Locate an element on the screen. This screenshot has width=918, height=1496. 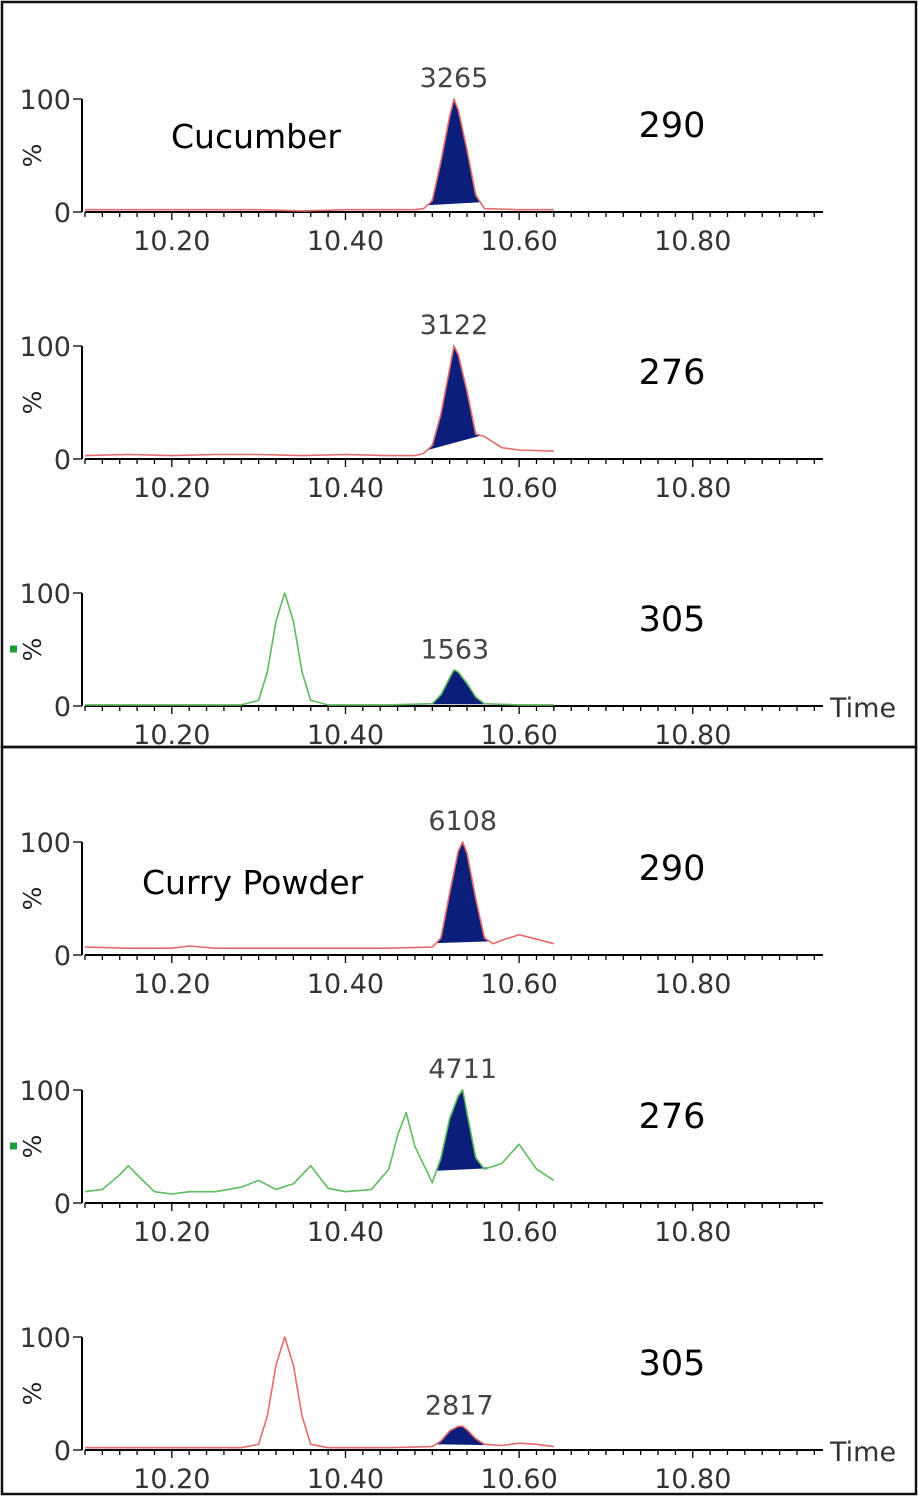
chromatogram-panel-6: 100 0% 10.20 10.40 10.60 10.80 2817 305 Time is located at coordinates (457, 1409).